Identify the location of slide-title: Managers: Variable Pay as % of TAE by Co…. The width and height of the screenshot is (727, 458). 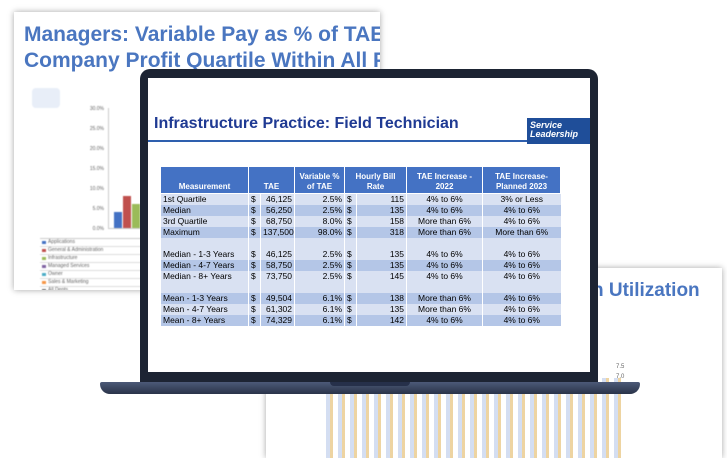
(202, 48).